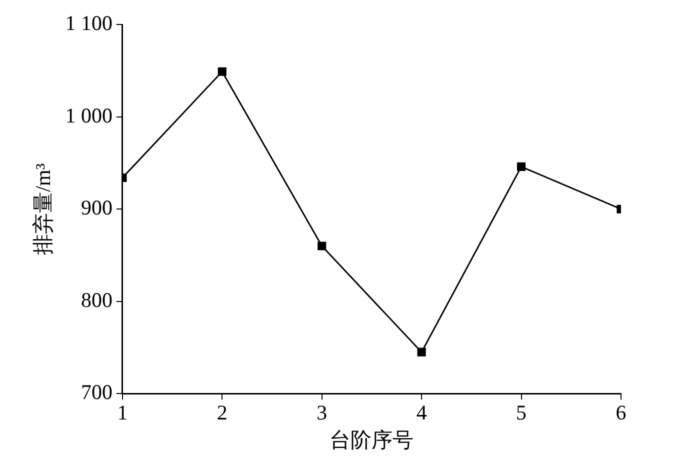  What do you see at coordinates (422, 412) in the screenshot?
I see `x-tick-label: 4` at bounding box center [422, 412].